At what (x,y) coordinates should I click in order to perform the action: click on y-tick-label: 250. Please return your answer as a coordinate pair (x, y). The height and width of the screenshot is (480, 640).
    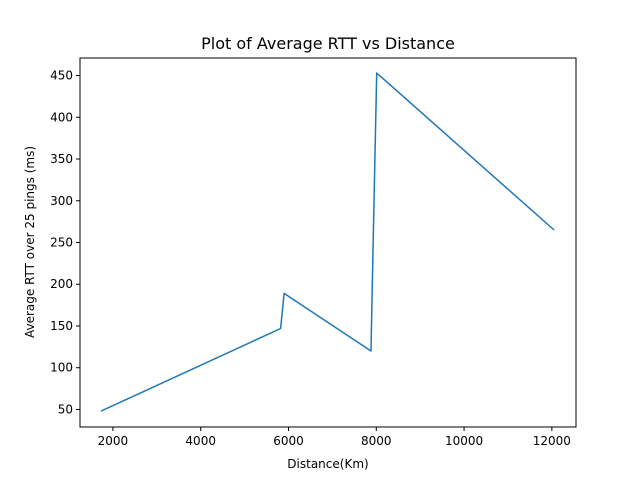
    Looking at the image, I should click on (61, 243).